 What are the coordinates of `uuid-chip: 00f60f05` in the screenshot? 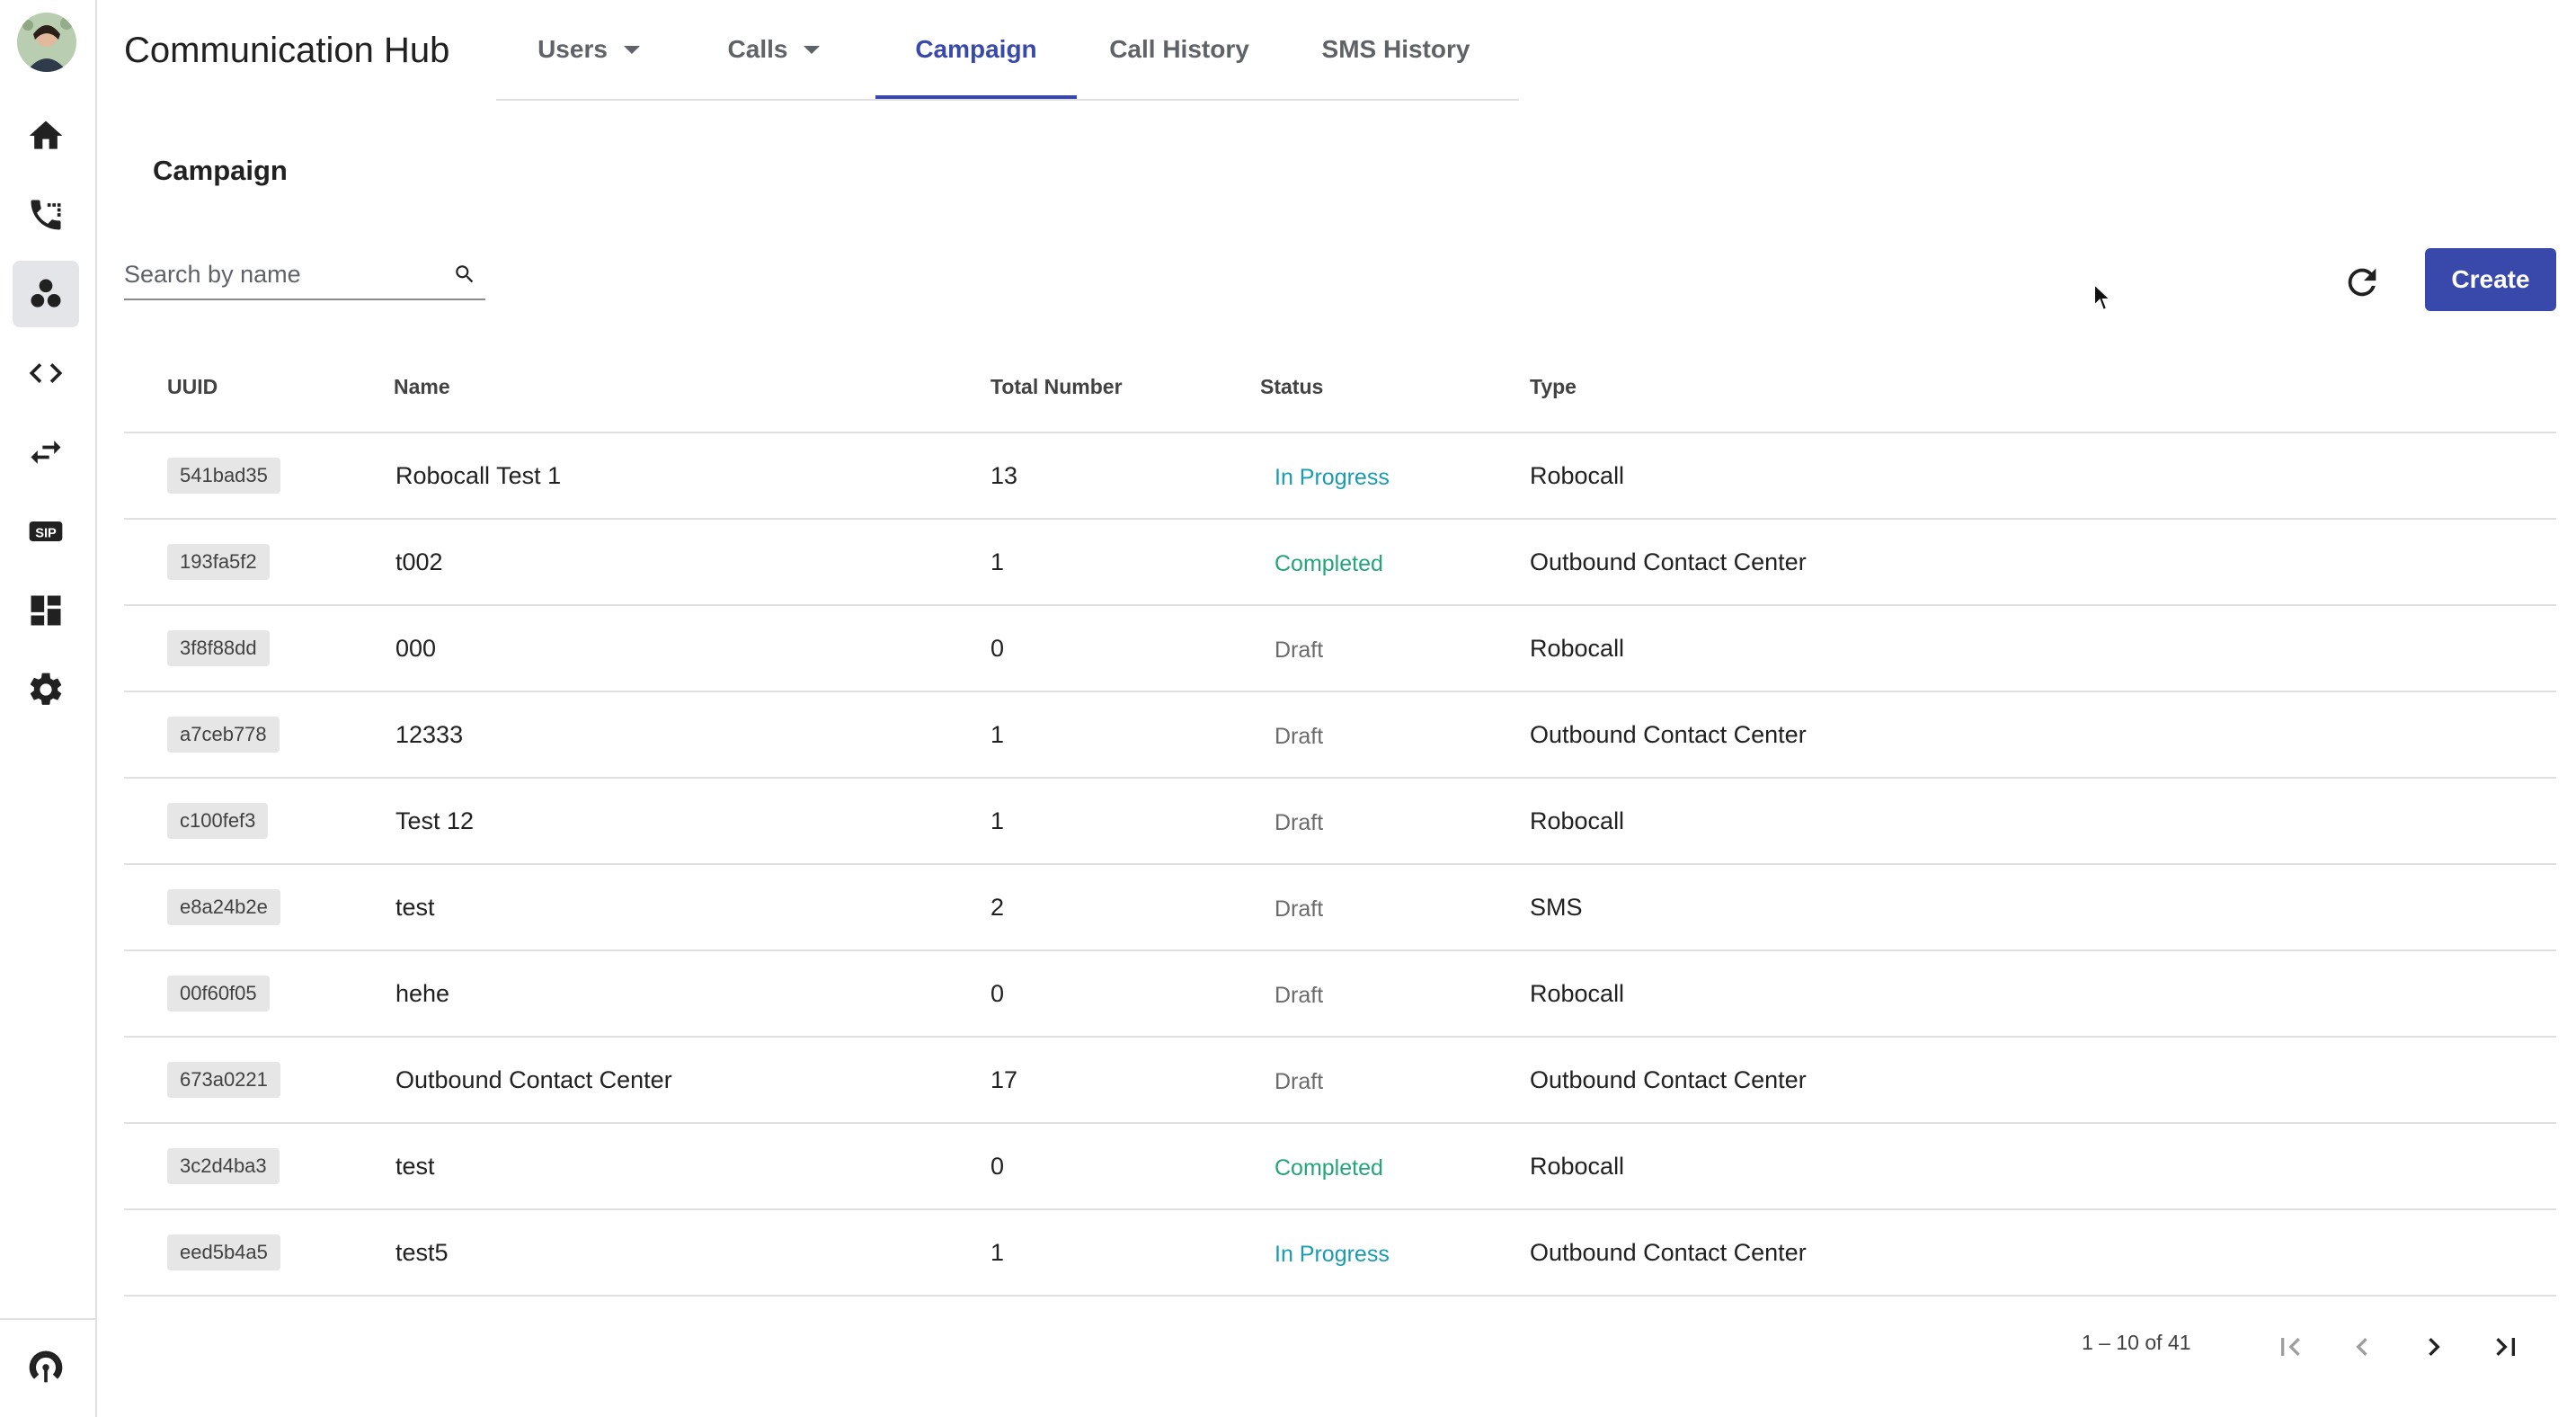 It's located at (218, 994).